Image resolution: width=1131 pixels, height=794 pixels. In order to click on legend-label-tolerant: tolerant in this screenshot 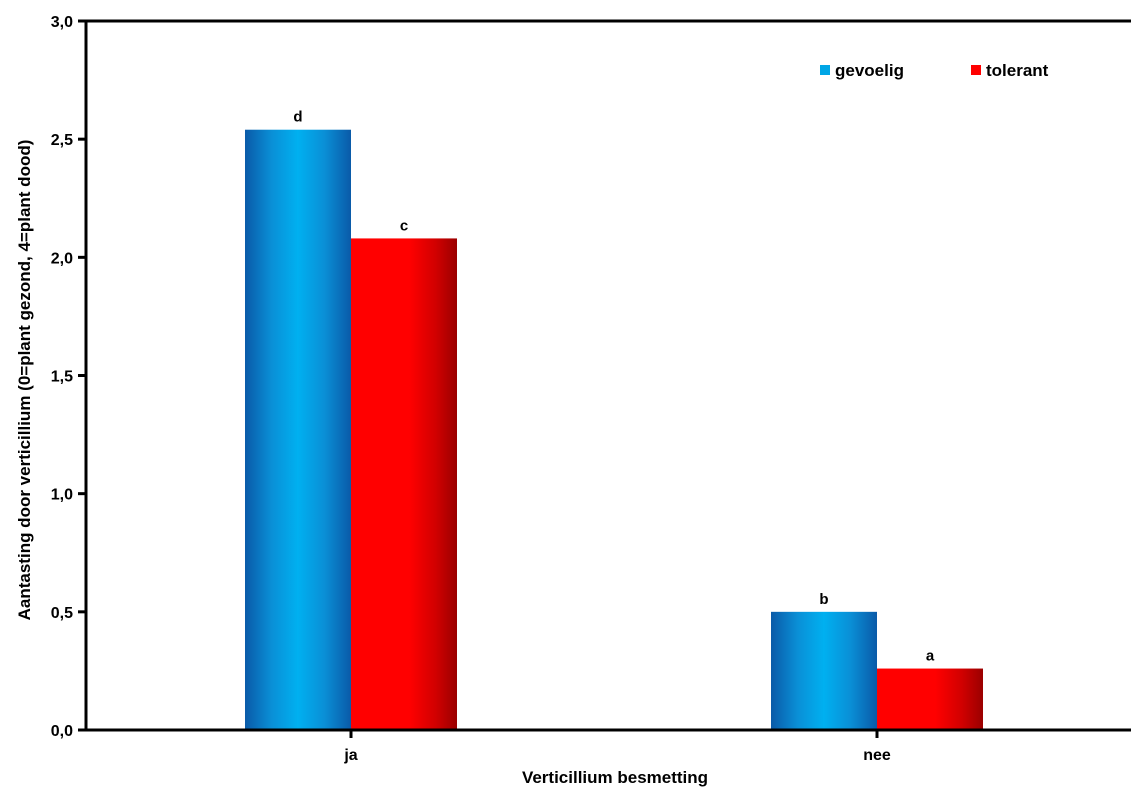, I will do `click(1017, 70)`.